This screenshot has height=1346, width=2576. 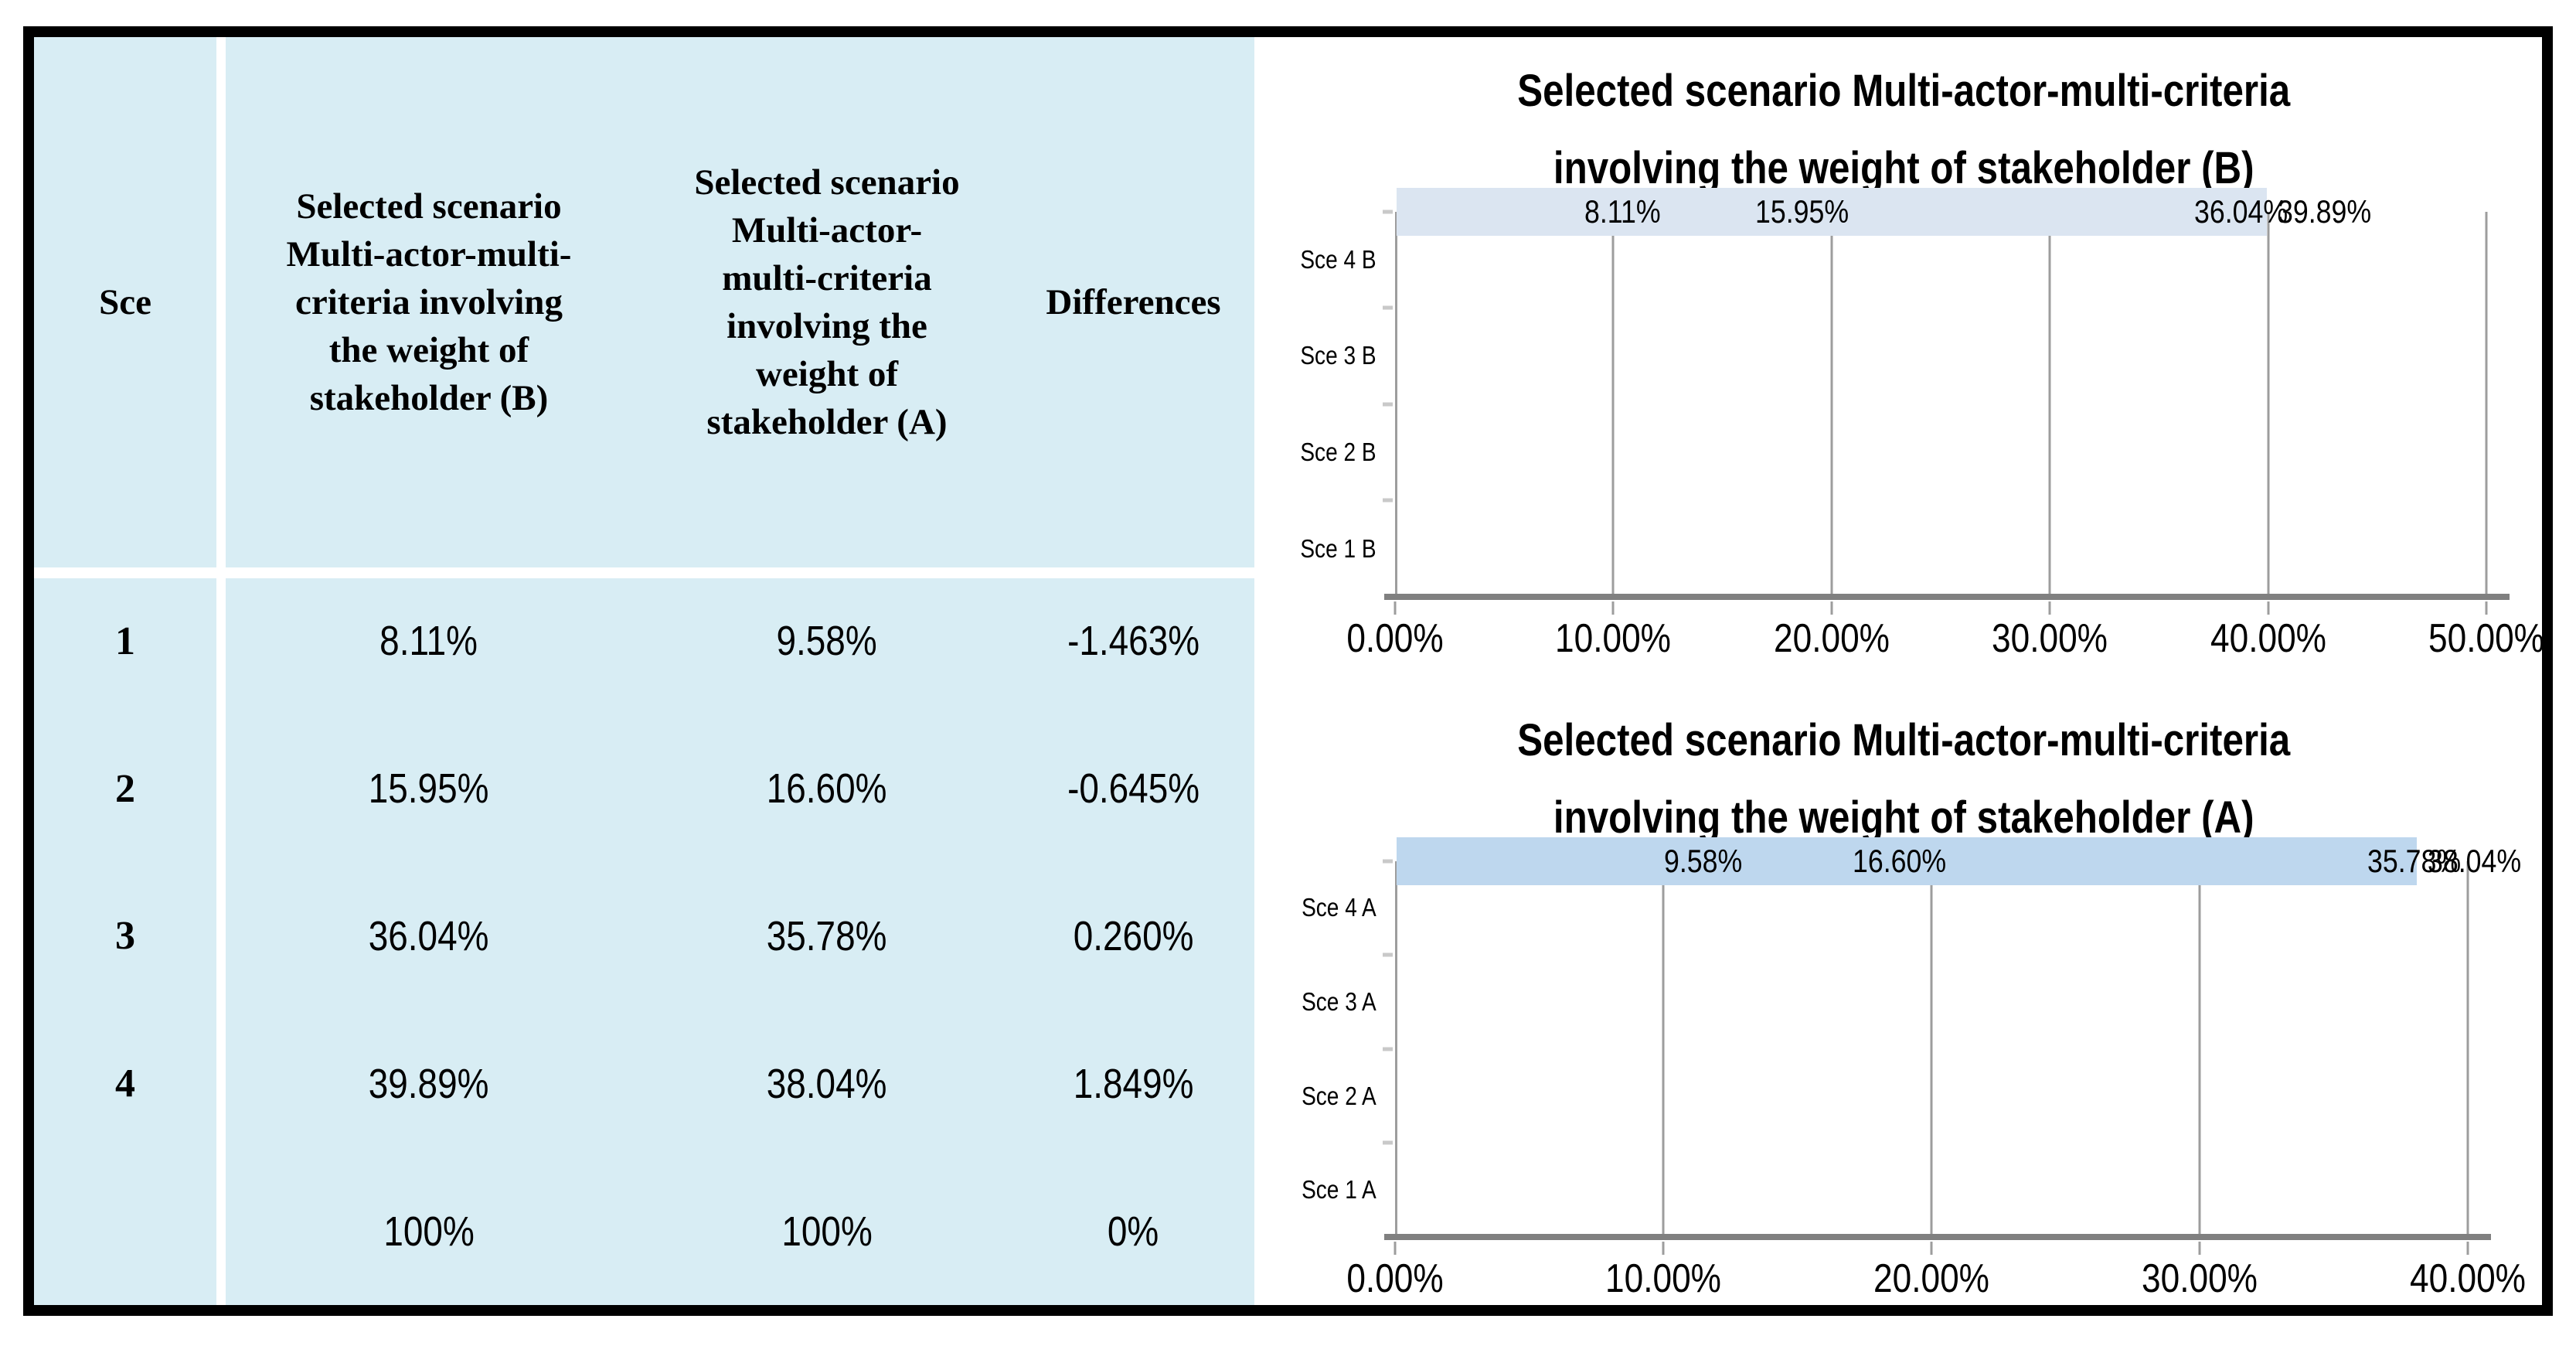 What do you see at coordinates (1338, 259) in the screenshot?
I see `category-label-text: Sce 4 B` at bounding box center [1338, 259].